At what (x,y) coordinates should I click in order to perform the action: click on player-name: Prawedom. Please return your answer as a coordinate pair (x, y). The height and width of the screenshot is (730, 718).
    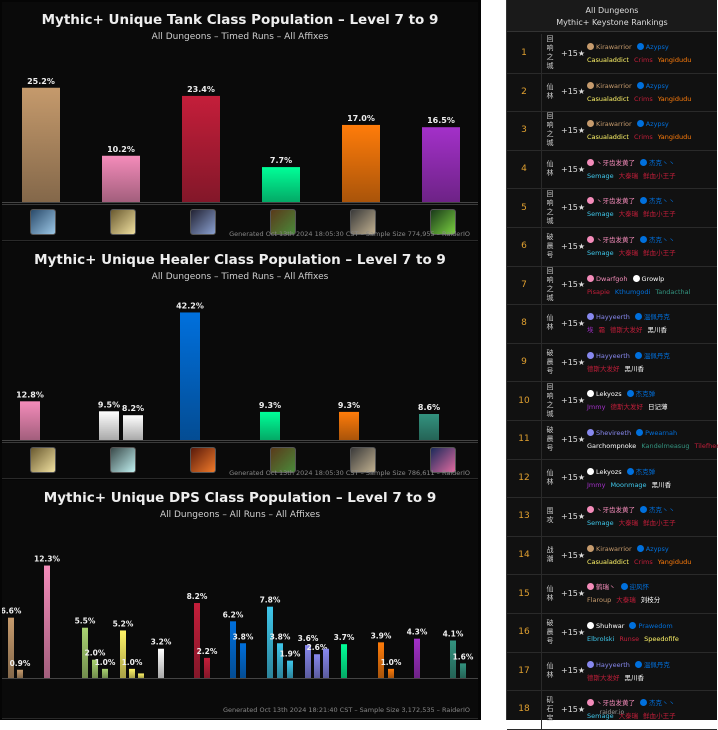
    Looking at the image, I should click on (651, 626).